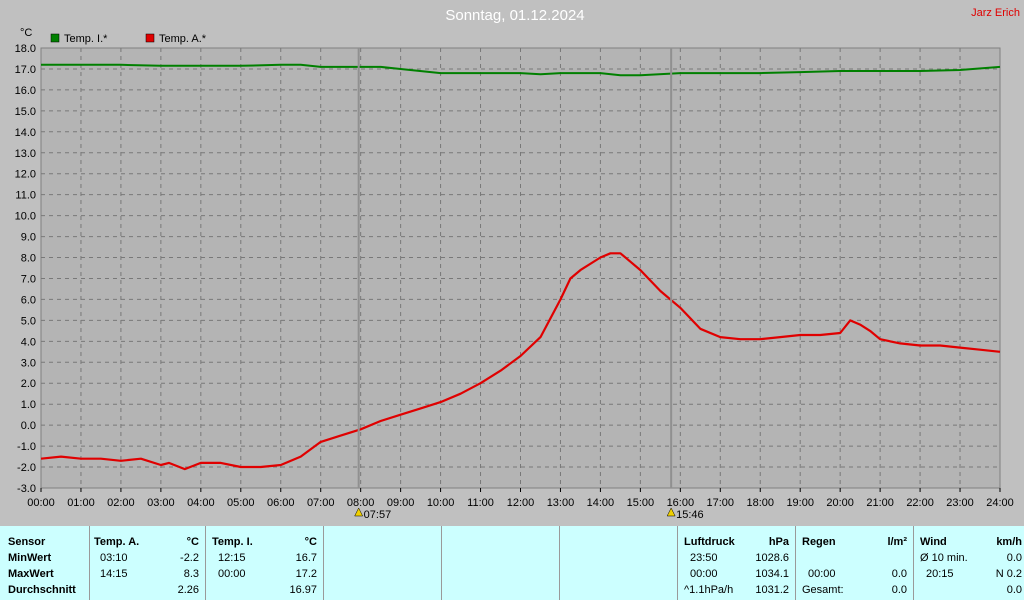 The image size is (1024, 600). I want to click on x-tick-label: 08:00, so click(361, 503).